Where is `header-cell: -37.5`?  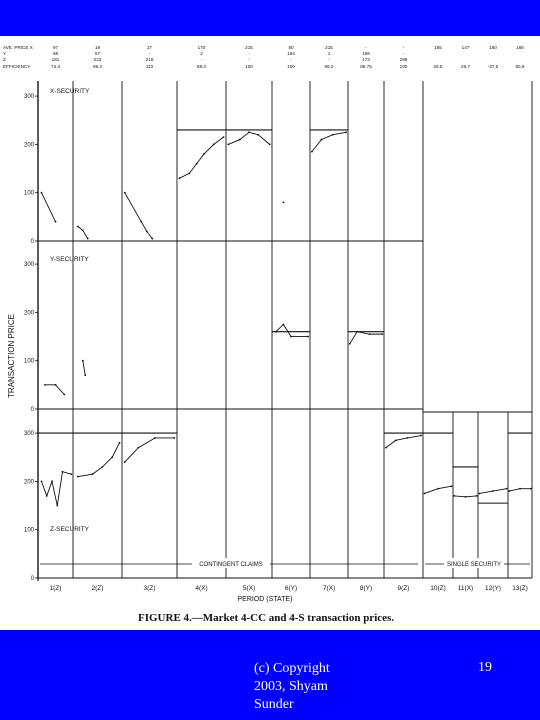
header-cell: -37.5 is located at coordinates (493, 66).